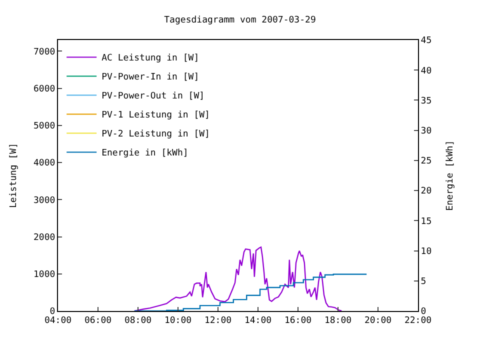  I want to click on y-tick-label: 5000, so click(45, 127).